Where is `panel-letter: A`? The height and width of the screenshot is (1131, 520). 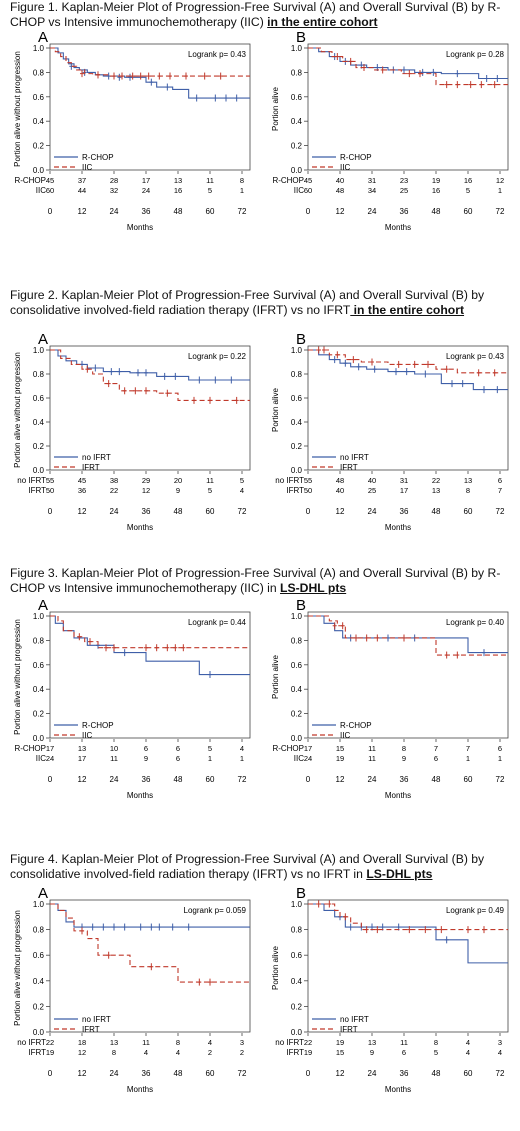
panel-letter: A is located at coordinates (43, 339).